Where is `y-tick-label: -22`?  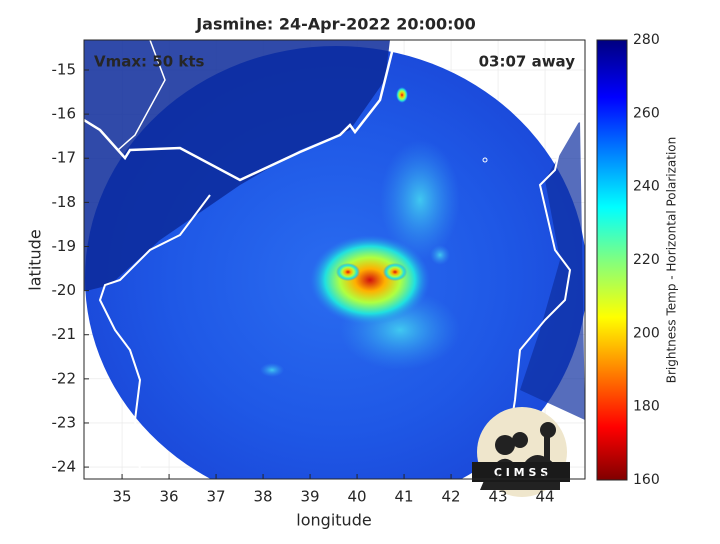 y-tick-label: -22 is located at coordinates (64, 378).